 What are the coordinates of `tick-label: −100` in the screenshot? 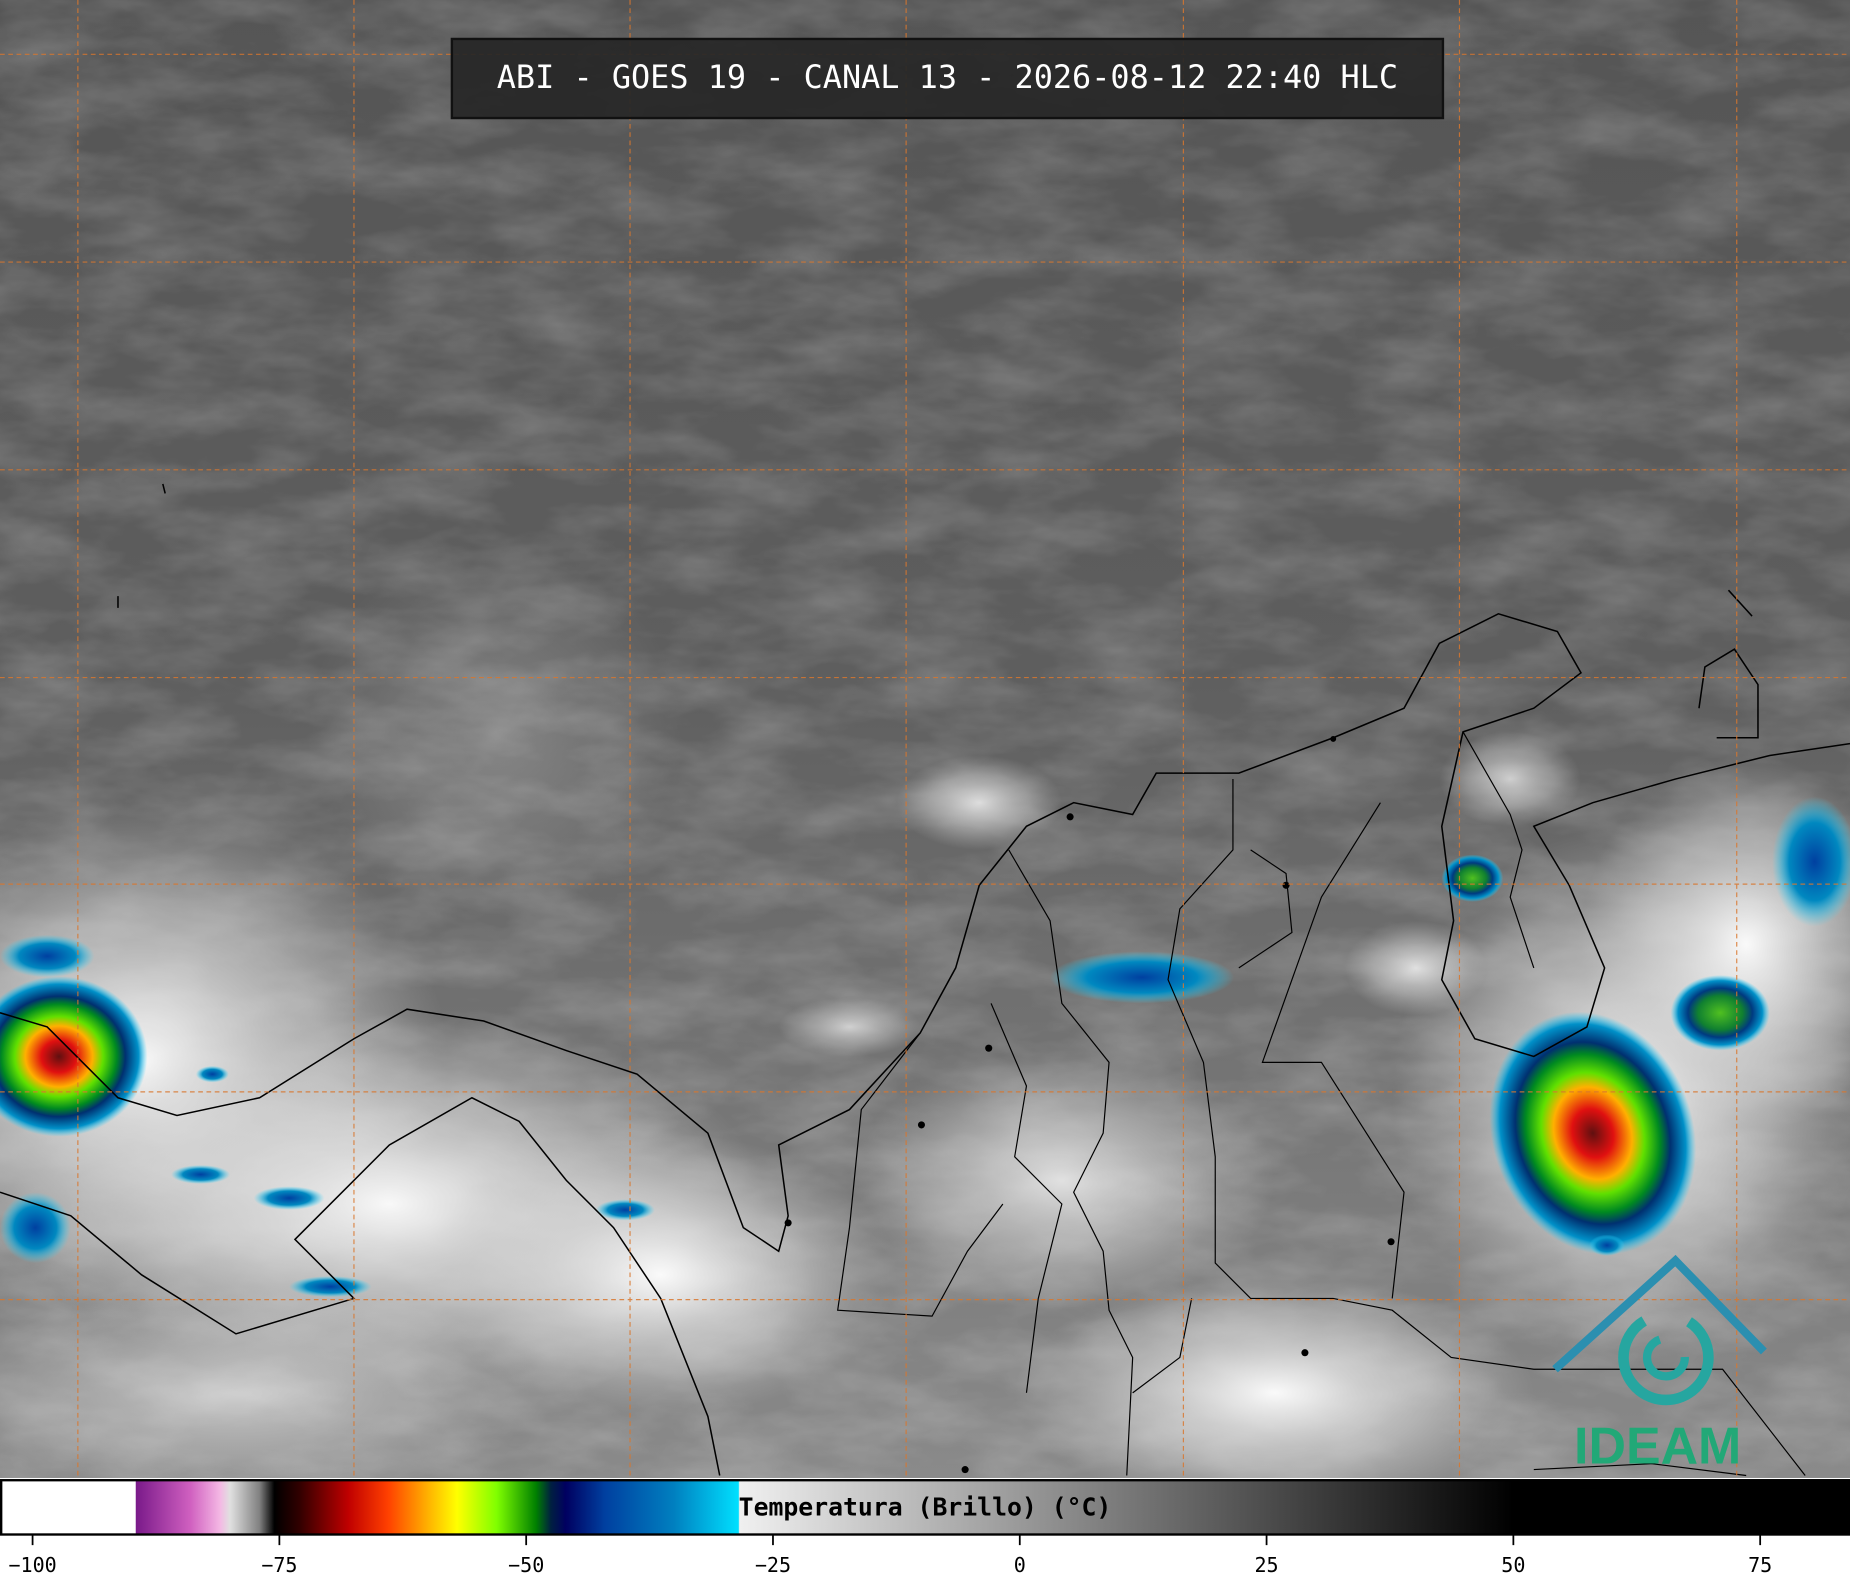 It's located at (32, 1565).